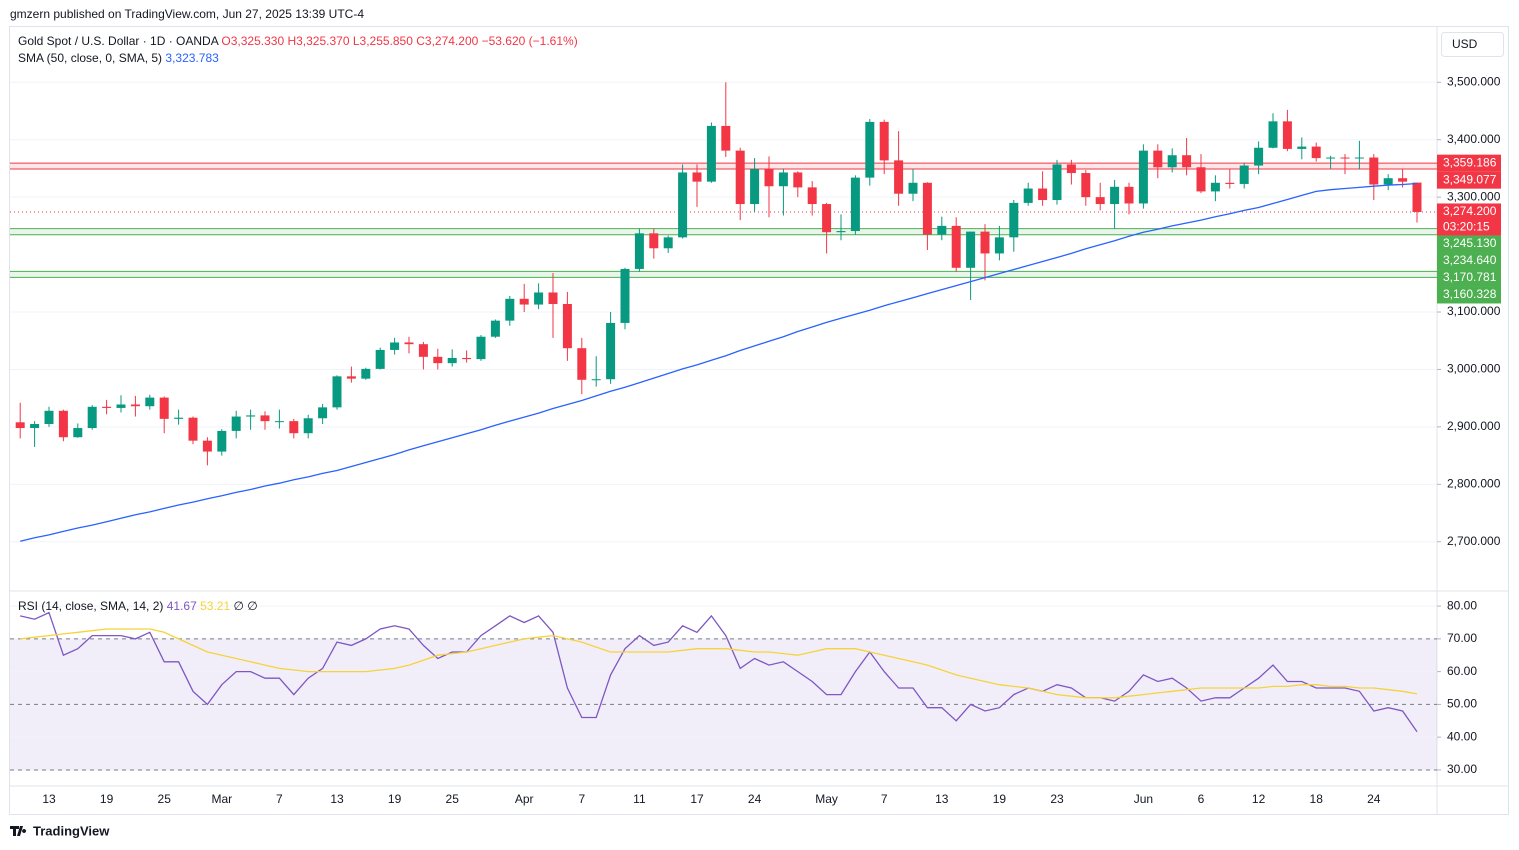 The height and width of the screenshot is (850, 1519). What do you see at coordinates (1465, 44) in the screenshot?
I see `currency: USD` at bounding box center [1465, 44].